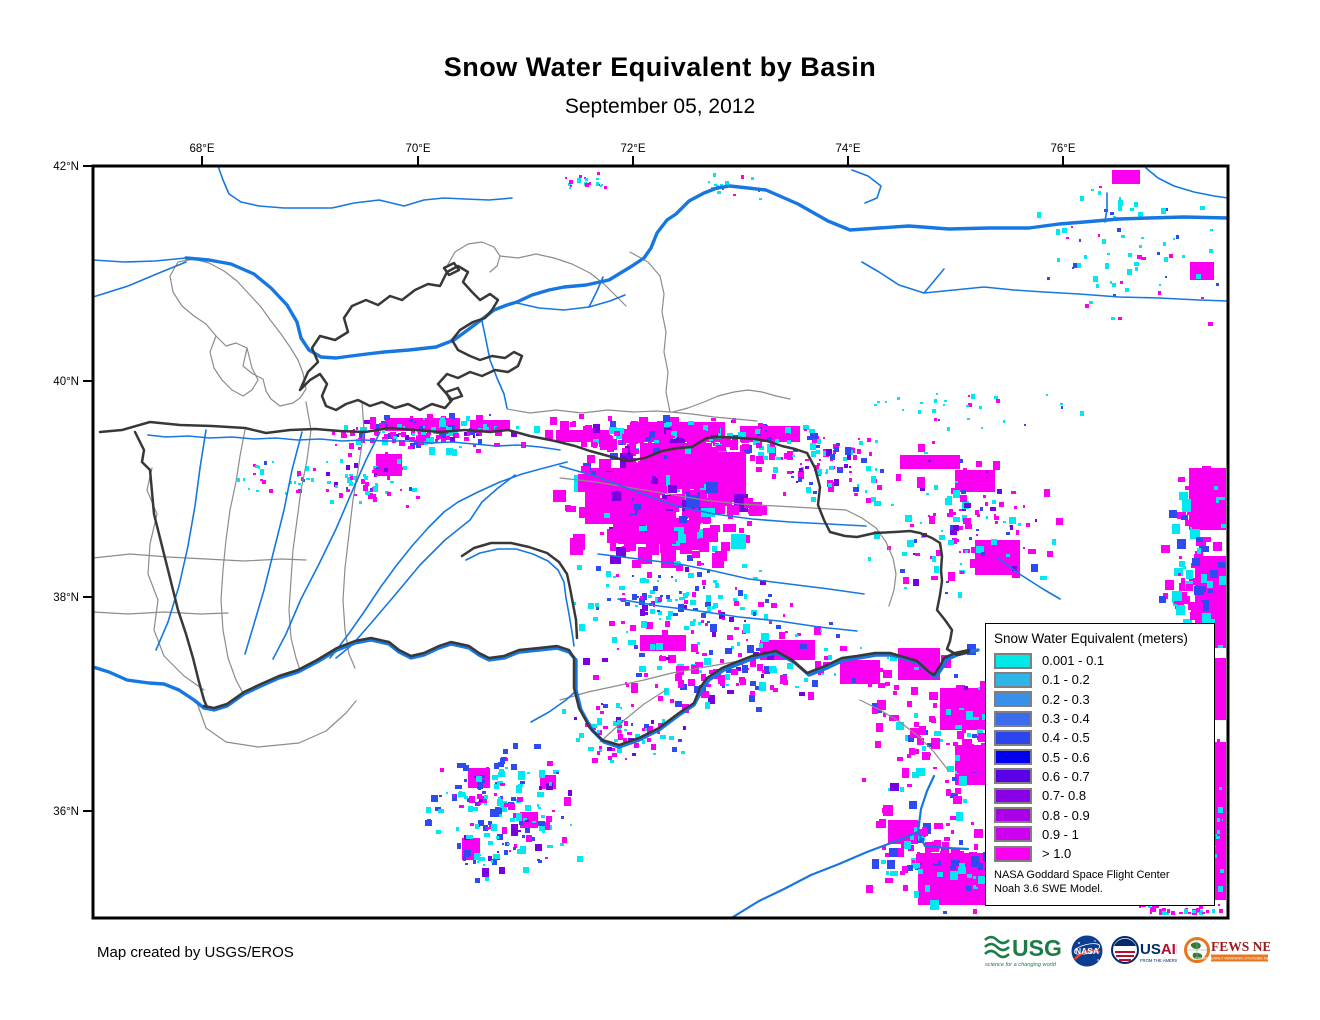  I want to click on usgs-wave-icon, so click(997, 947).